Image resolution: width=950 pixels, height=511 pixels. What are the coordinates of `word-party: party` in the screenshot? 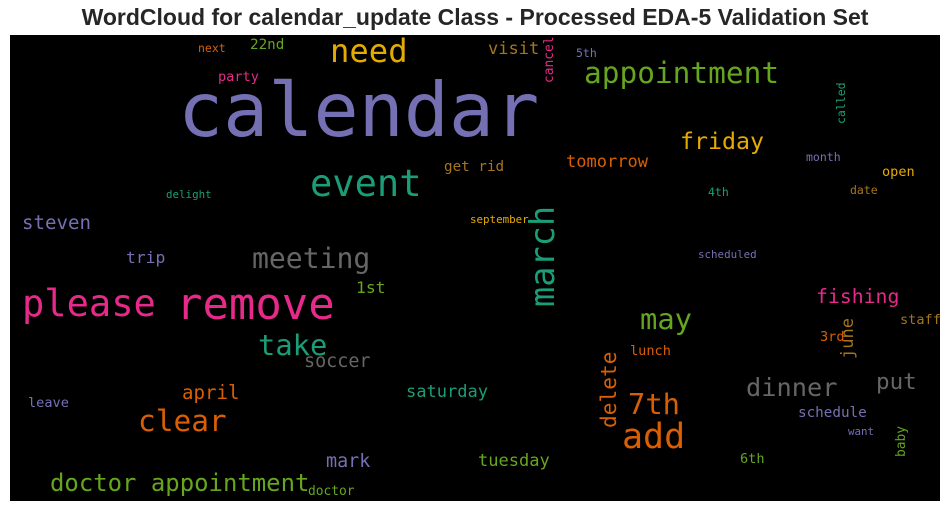 It's located at (238, 77).